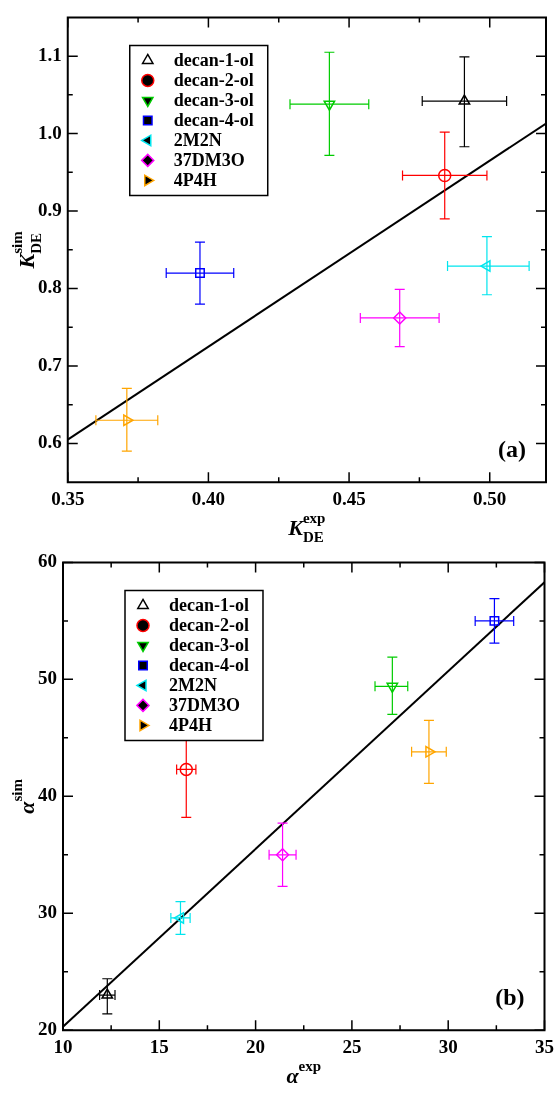  Describe the element at coordinates (47, 561) in the screenshot. I see `y-tick-label: 60` at that location.